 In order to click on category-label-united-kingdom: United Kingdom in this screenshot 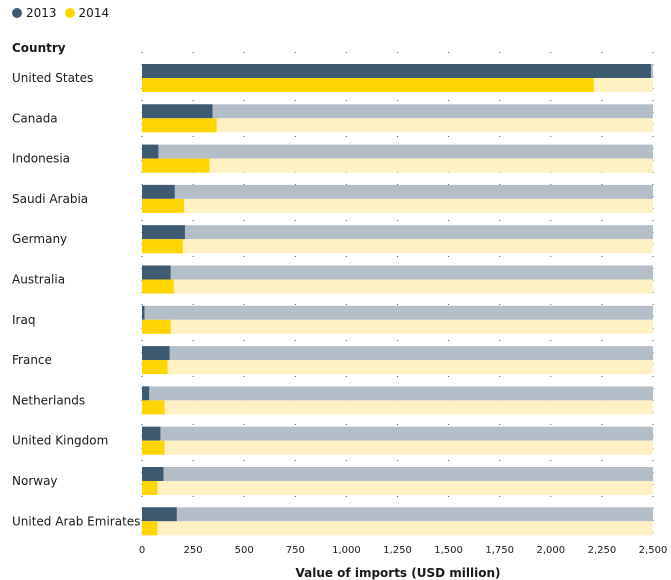, I will do `click(60, 441)`.